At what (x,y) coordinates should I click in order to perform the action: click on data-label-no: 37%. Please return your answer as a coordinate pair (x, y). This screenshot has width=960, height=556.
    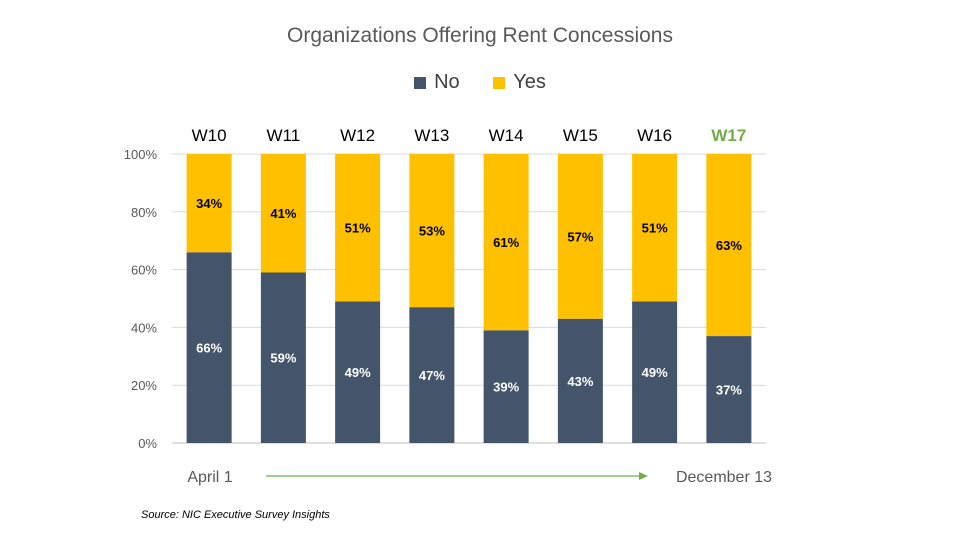
    Looking at the image, I should click on (729, 390).